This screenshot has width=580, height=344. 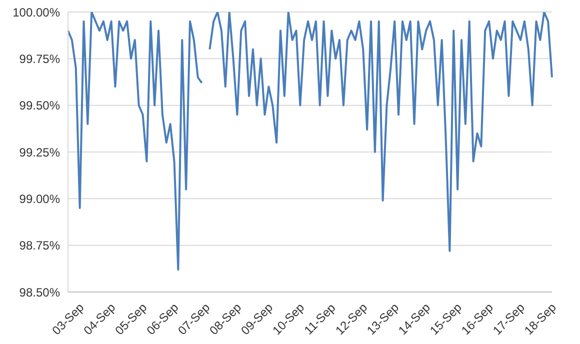 What do you see at coordinates (36, 12) in the screenshot?
I see `y-tick-label: 100.00%` at bounding box center [36, 12].